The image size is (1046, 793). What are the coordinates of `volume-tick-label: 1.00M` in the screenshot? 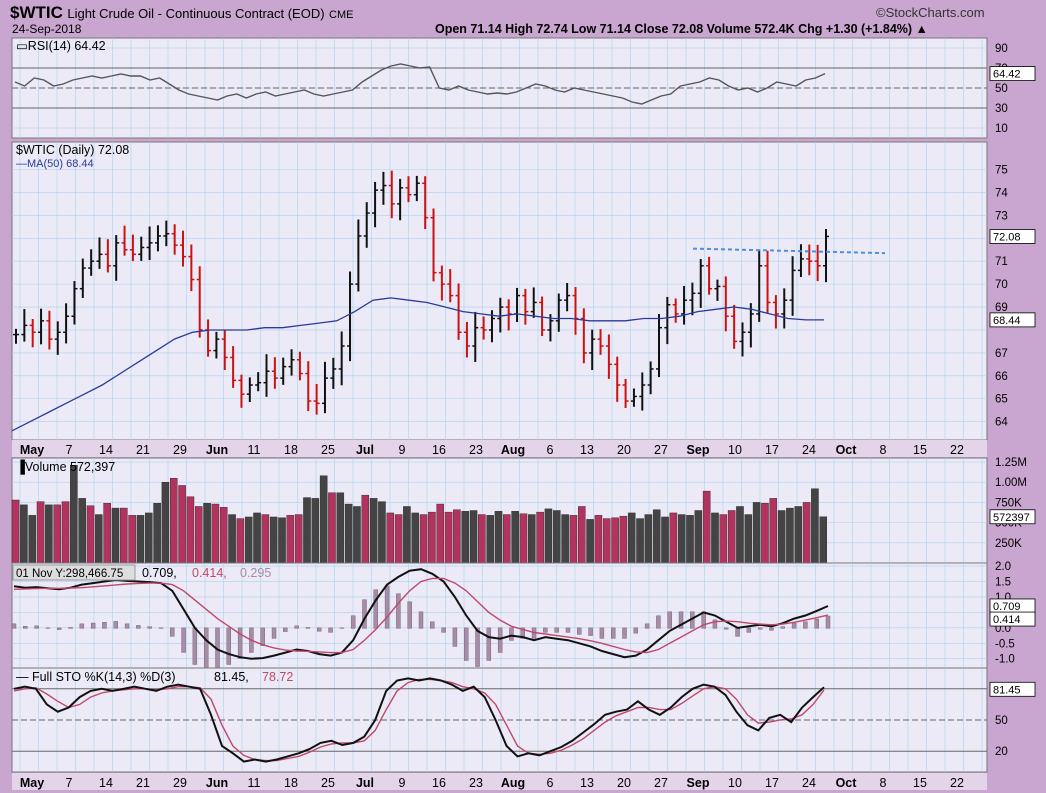 It's located at (1011, 483).